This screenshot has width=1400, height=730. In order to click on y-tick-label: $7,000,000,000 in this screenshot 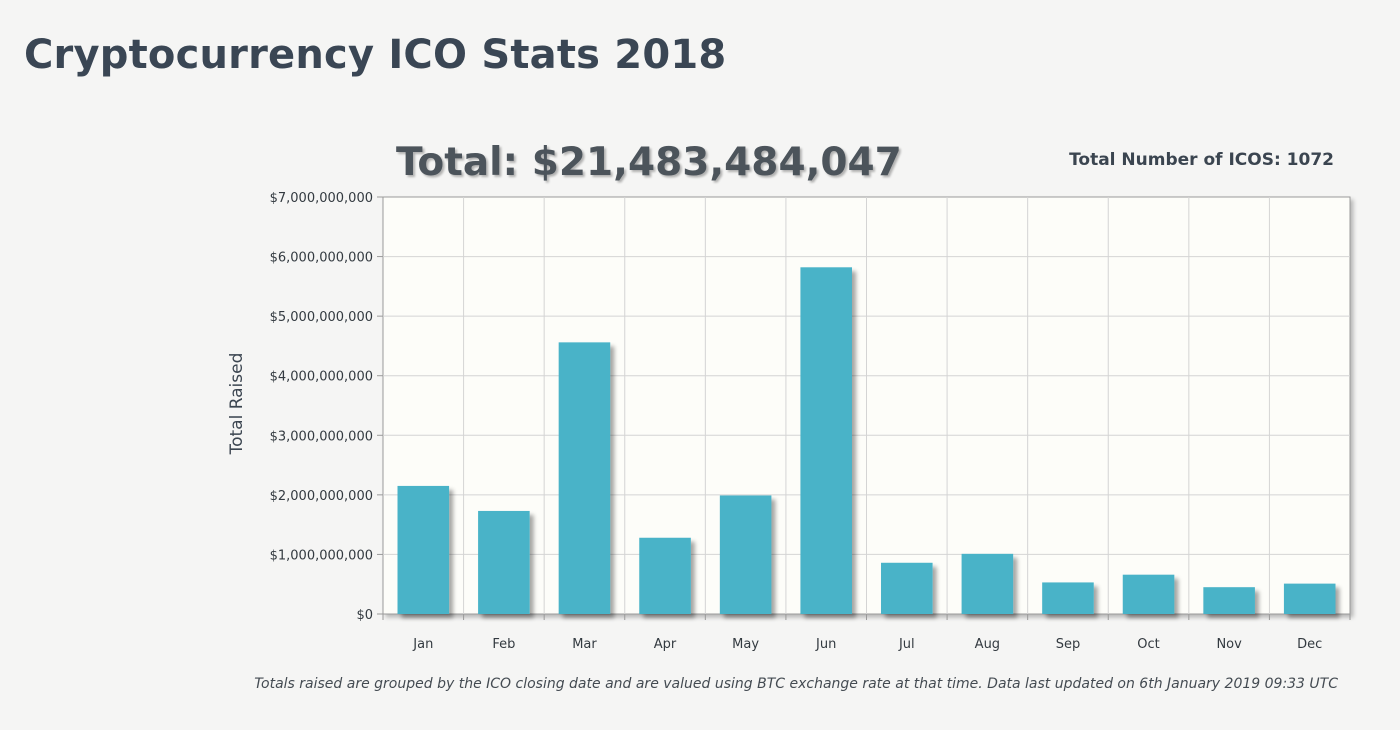, I will do `click(321, 198)`.